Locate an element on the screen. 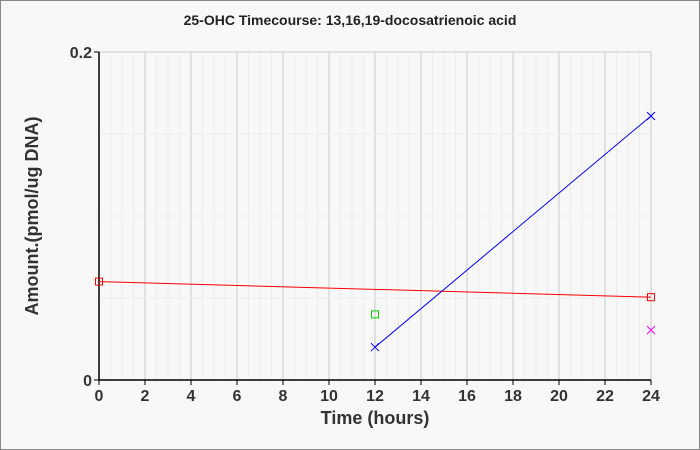  series-line-red is located at coordinates (375, 289).